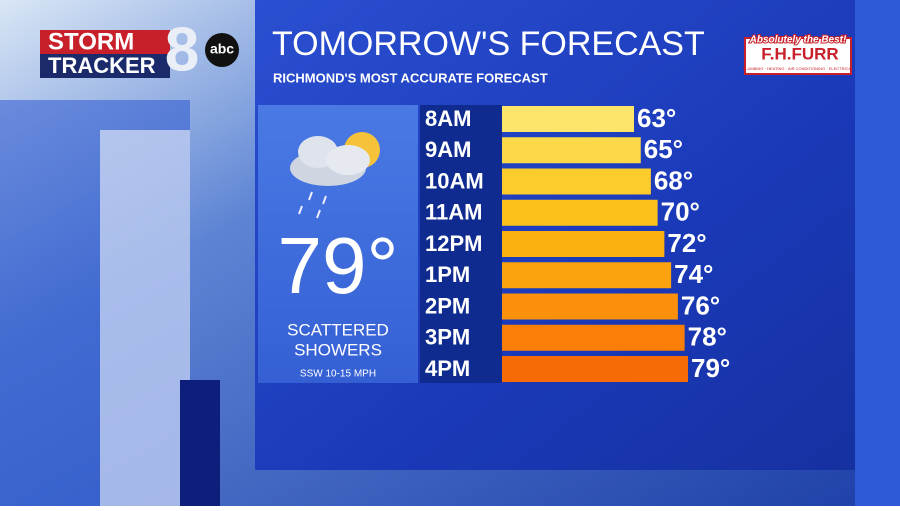  Describe the element at coordinates (338, 265) in the screenshot. I see `current-temperature: 79°` at that location.